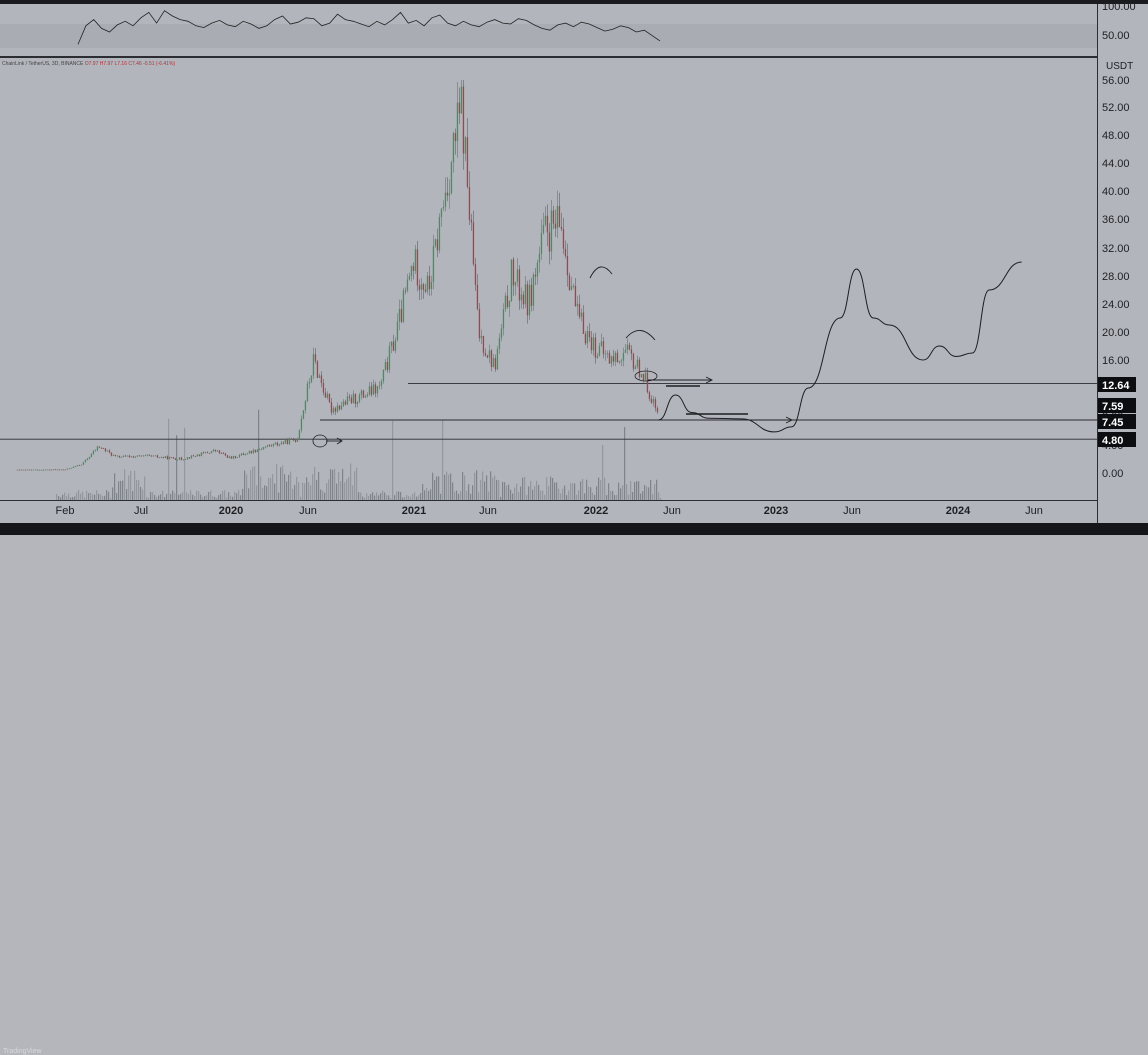 This screenshot has width=1148, height=1055. What do you see at coordinates (548, 57) in the screenshot?
I see `pane-separator` at bounding box center [548, 57].